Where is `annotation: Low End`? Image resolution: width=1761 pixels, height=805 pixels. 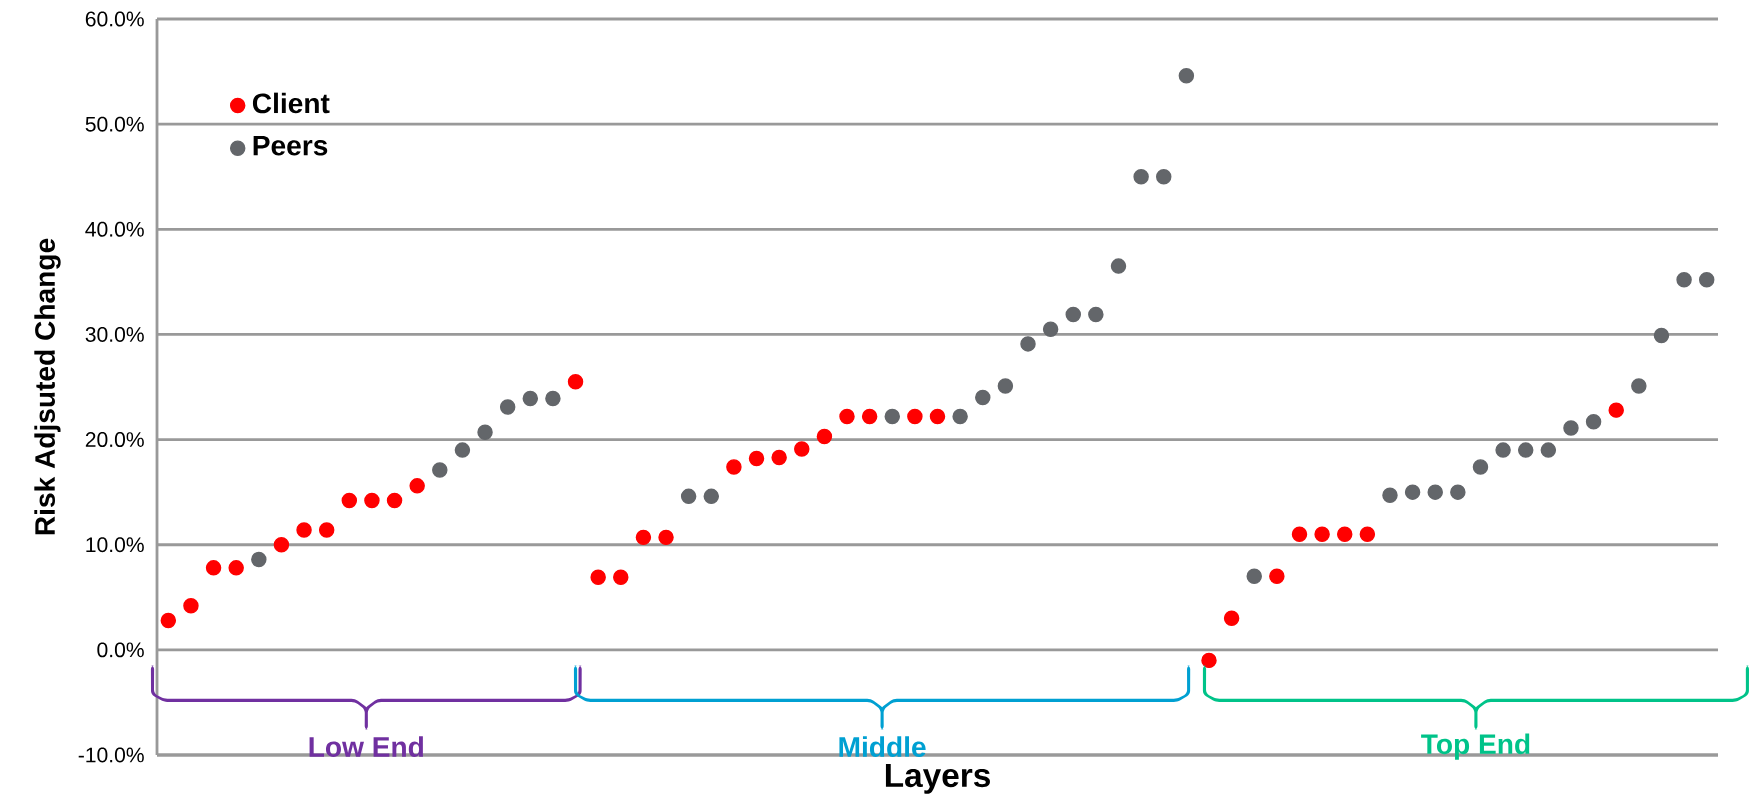
annotation: Low End is located at coordinates (366, 746).